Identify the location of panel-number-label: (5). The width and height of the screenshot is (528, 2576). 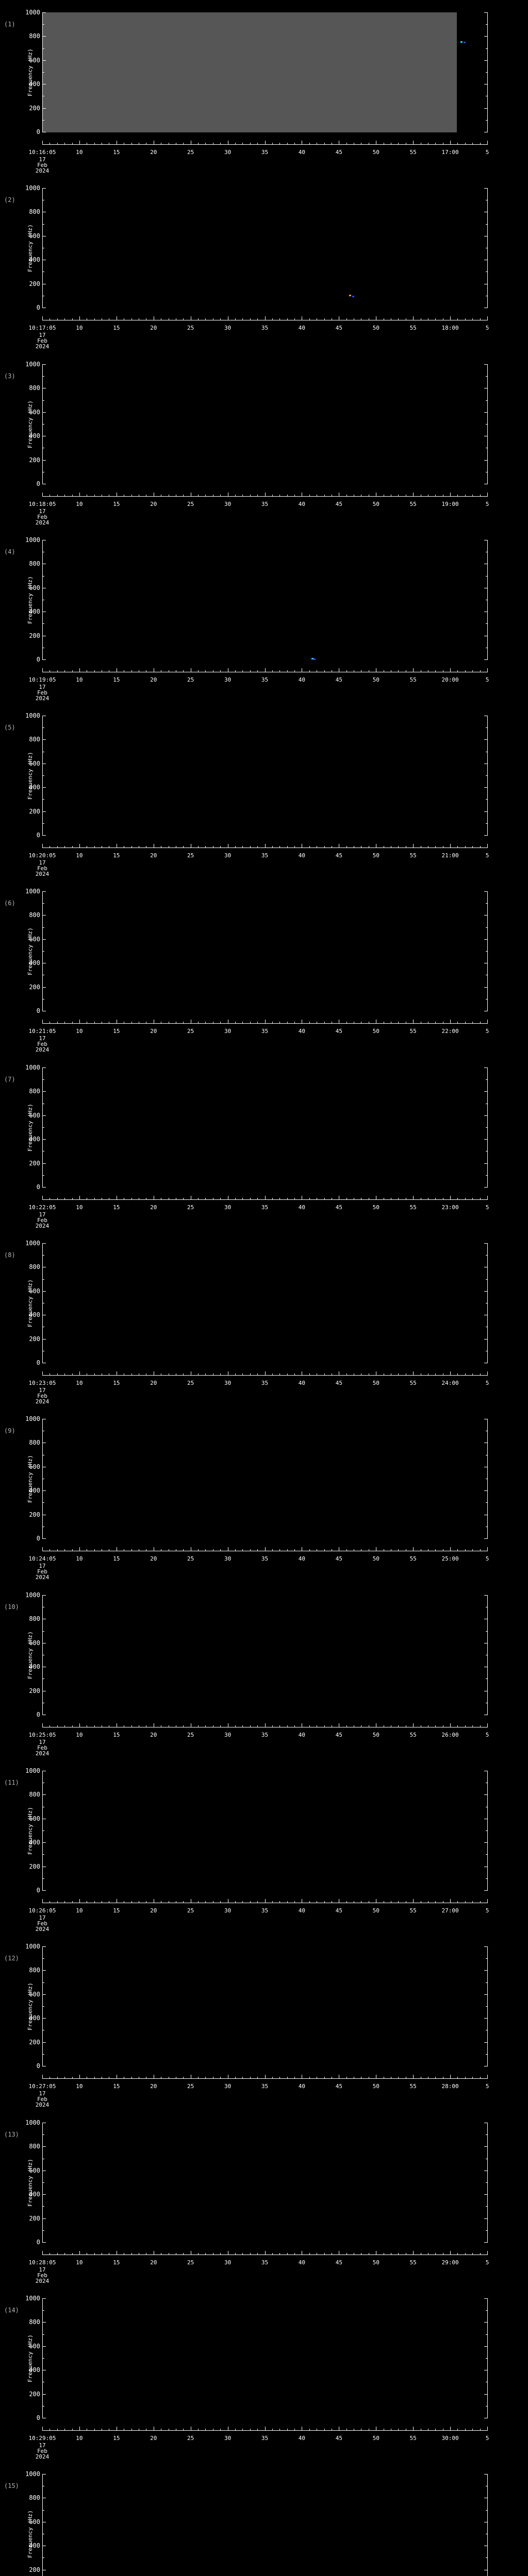
(9, 728).